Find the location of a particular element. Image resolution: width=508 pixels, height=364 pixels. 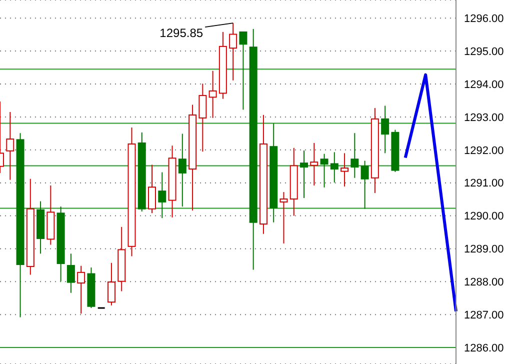

y-tick-label: 1294.00 is located at coordinates (484, 84).